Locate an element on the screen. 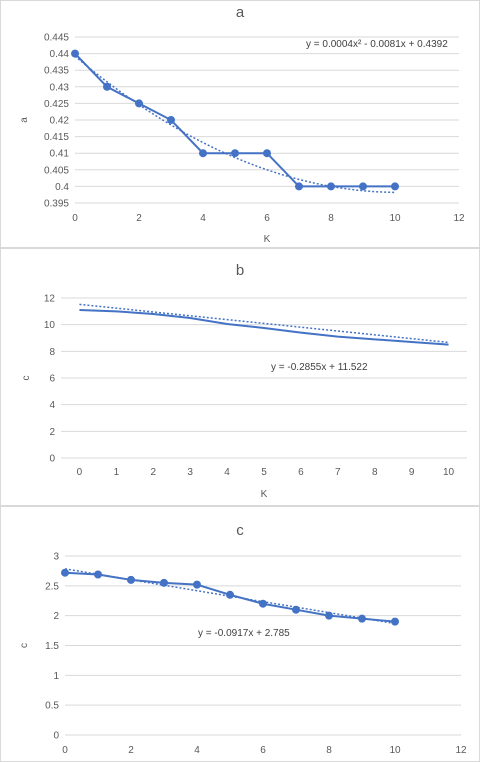 The height and width of the screenshot is (762, 480). chart-a-y-tick-label: 0.42 is located at coordinates (60, 121).